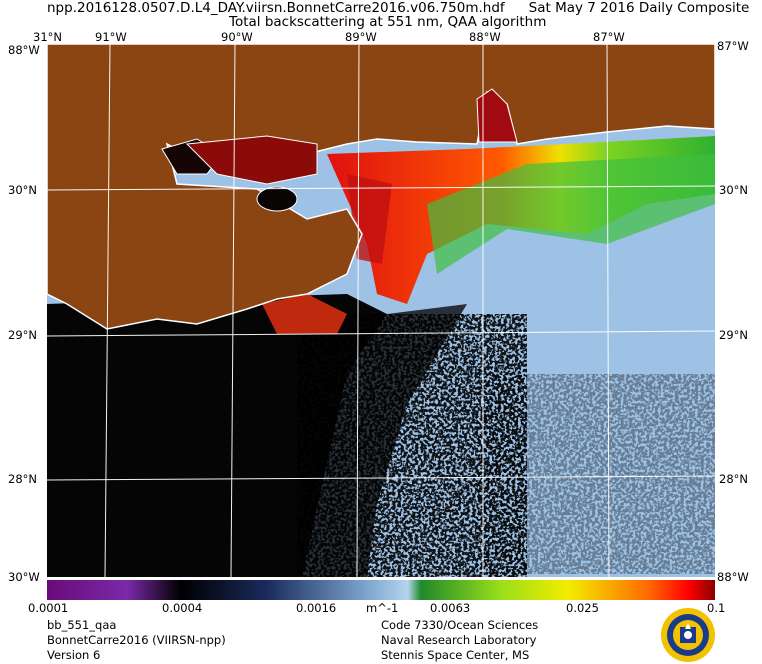 This screenshot has height=664, width=762. Describe the element at coordinates (733, 190) in the screenshot. I see `lat-tick-right-30: 30°N` at that location.